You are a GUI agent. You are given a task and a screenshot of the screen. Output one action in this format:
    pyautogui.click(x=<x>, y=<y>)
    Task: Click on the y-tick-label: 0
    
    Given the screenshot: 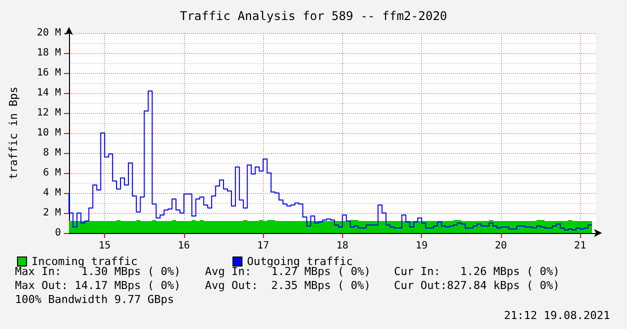 What is the action you would take?
    pyautogui.click(x=57, y=233)
    